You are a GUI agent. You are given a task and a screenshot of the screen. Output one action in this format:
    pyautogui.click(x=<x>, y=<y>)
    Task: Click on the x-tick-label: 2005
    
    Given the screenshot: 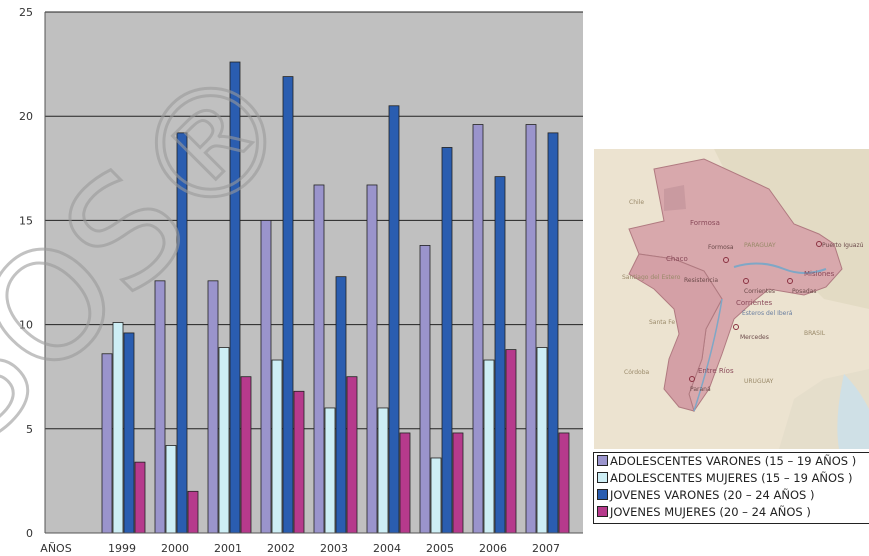 What is the action you would take?
    pyautogui.click(x=440, y=548)
    